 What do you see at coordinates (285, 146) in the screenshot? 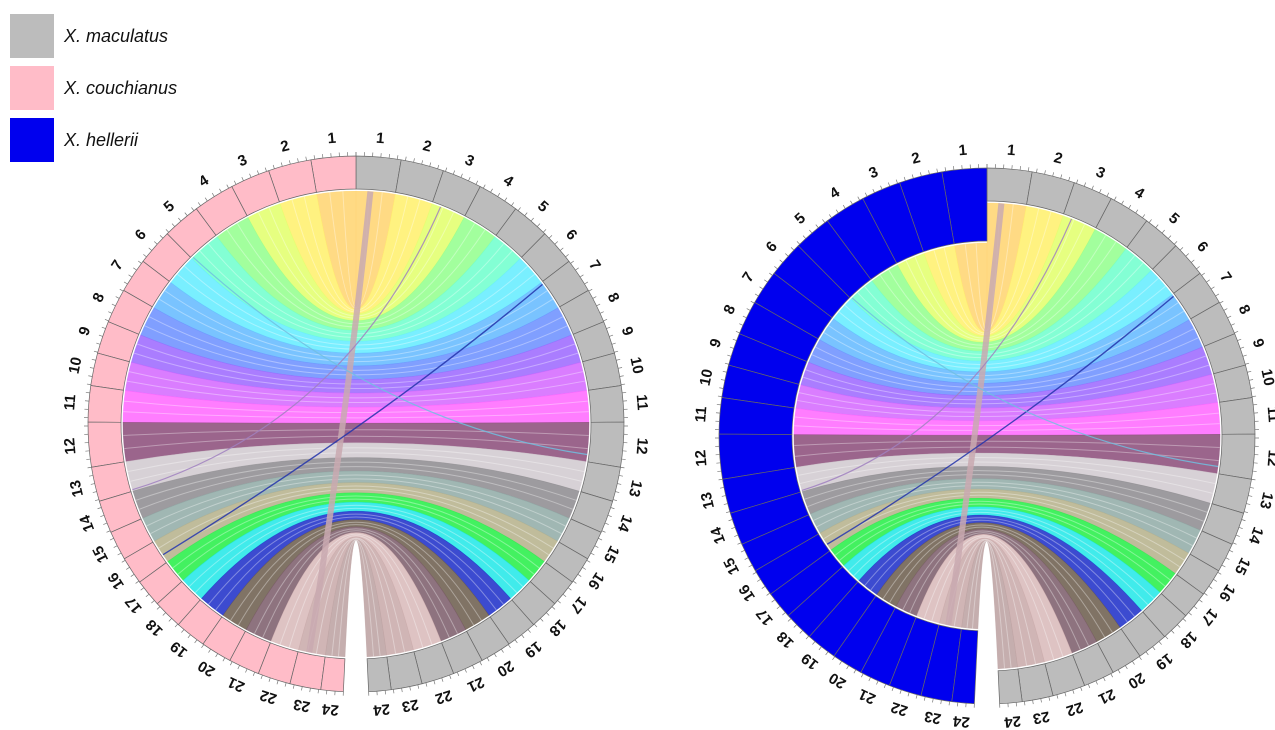
I see `chr-label-left-2: 2` at bounding box center [285, 146].